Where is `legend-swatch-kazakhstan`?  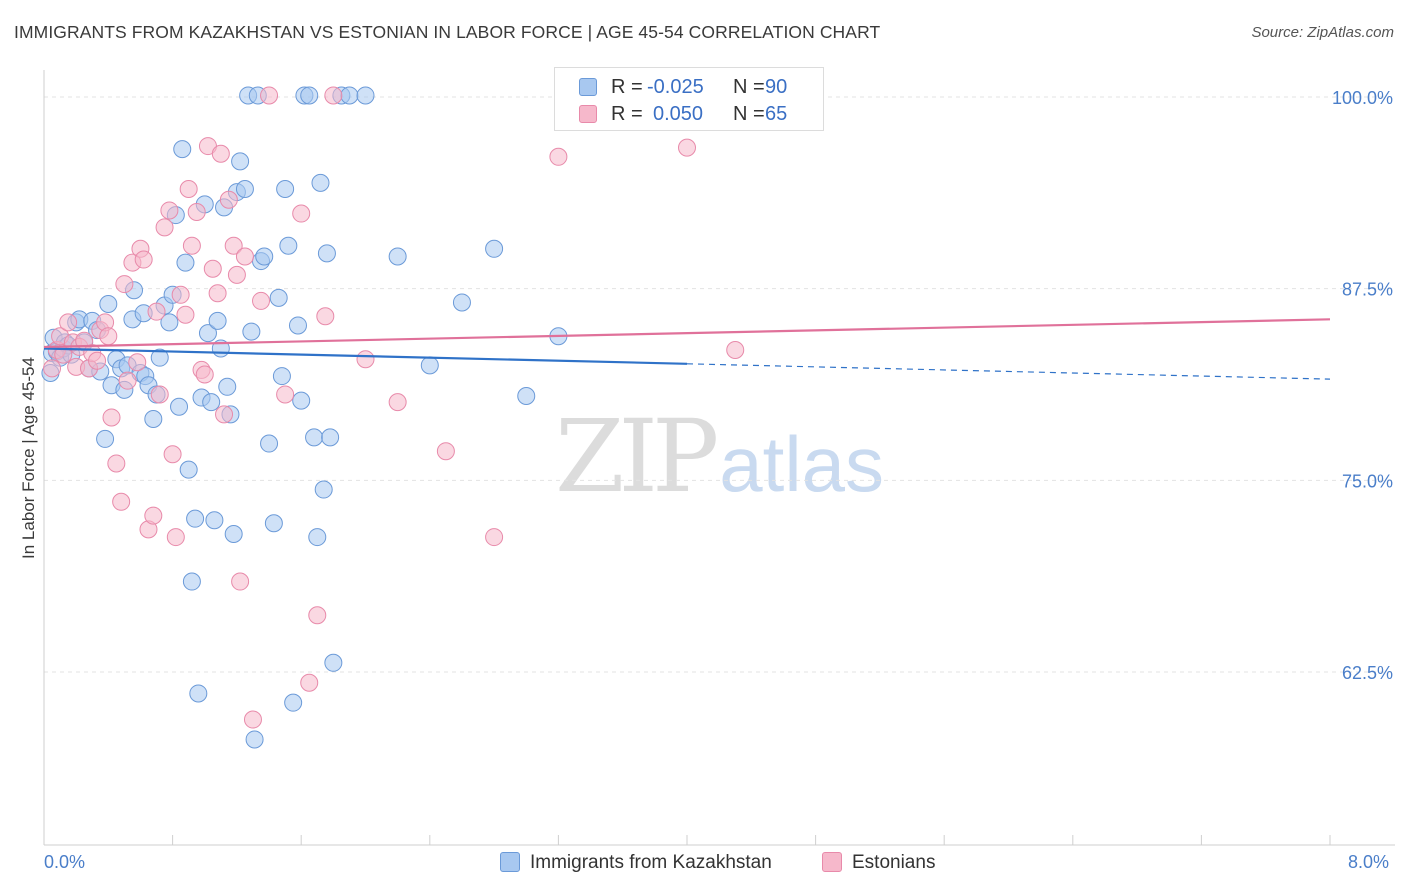
legend-swatch-kazakhstan is located at coordinates (588, 87).